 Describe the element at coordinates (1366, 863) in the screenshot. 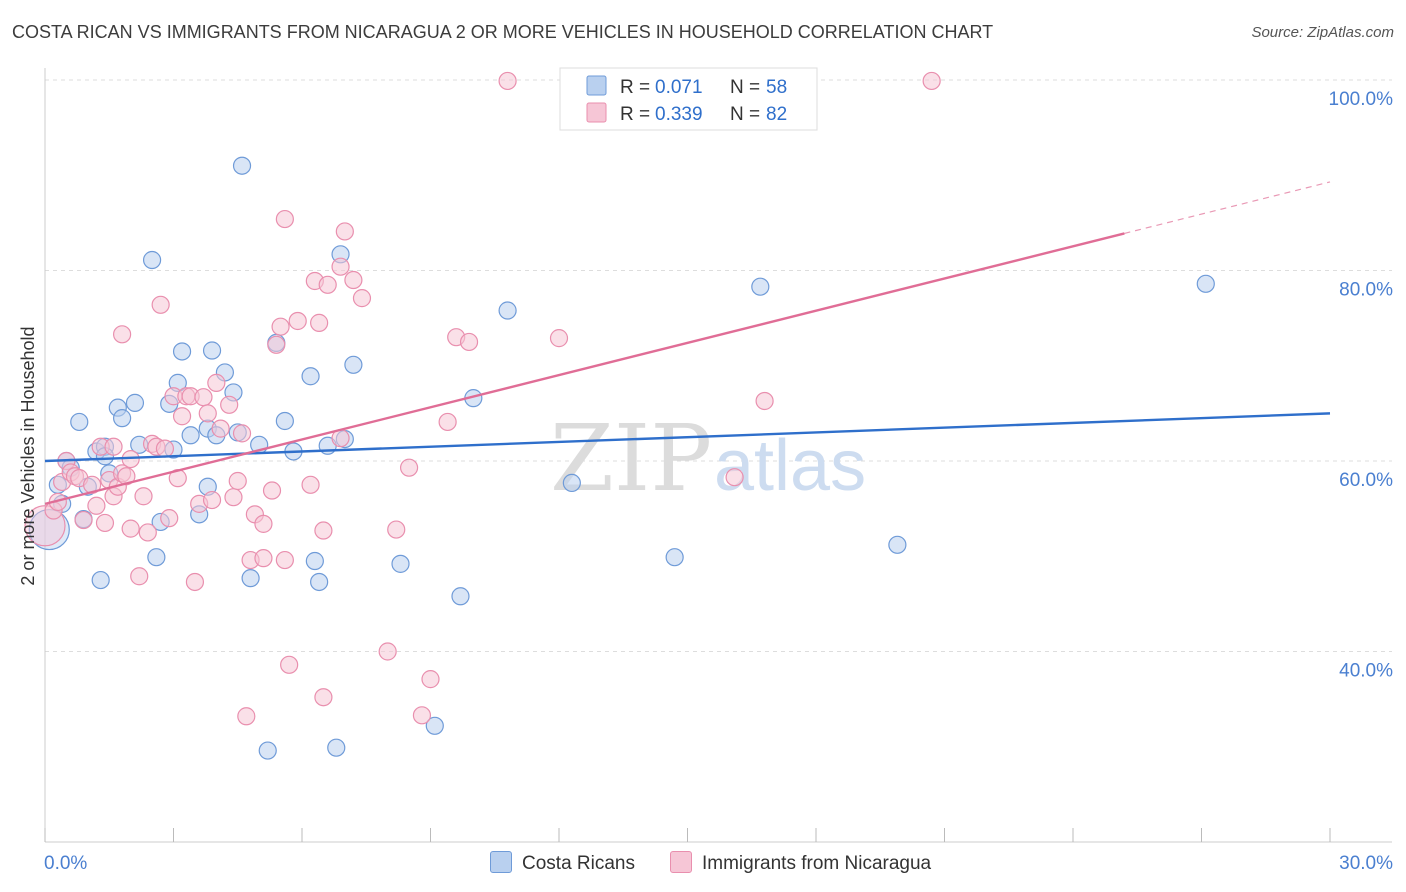

I see `x-tick-label: 30.0%` at that location.